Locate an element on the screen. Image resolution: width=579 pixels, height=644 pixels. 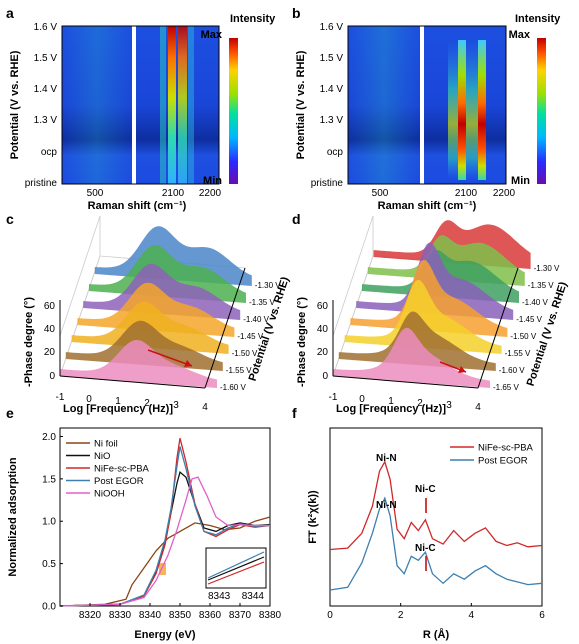
y-ticks-d: 0 20 40 60 is located at coordinates (323, 341).